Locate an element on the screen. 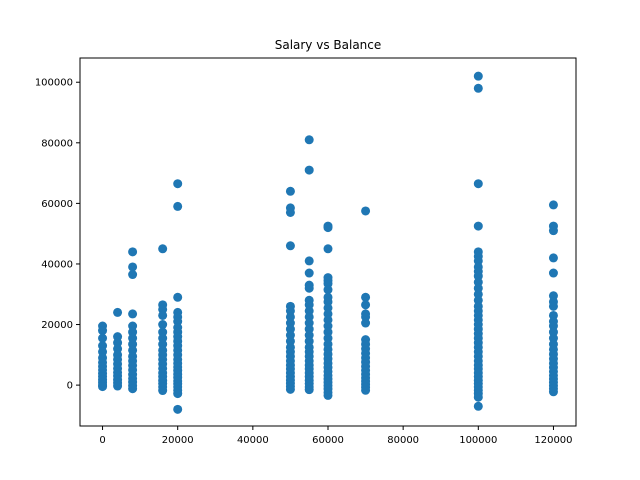 This screenshot has height=480, width=640. y-tick-label: 60000 is located at coordinates (57, 204).